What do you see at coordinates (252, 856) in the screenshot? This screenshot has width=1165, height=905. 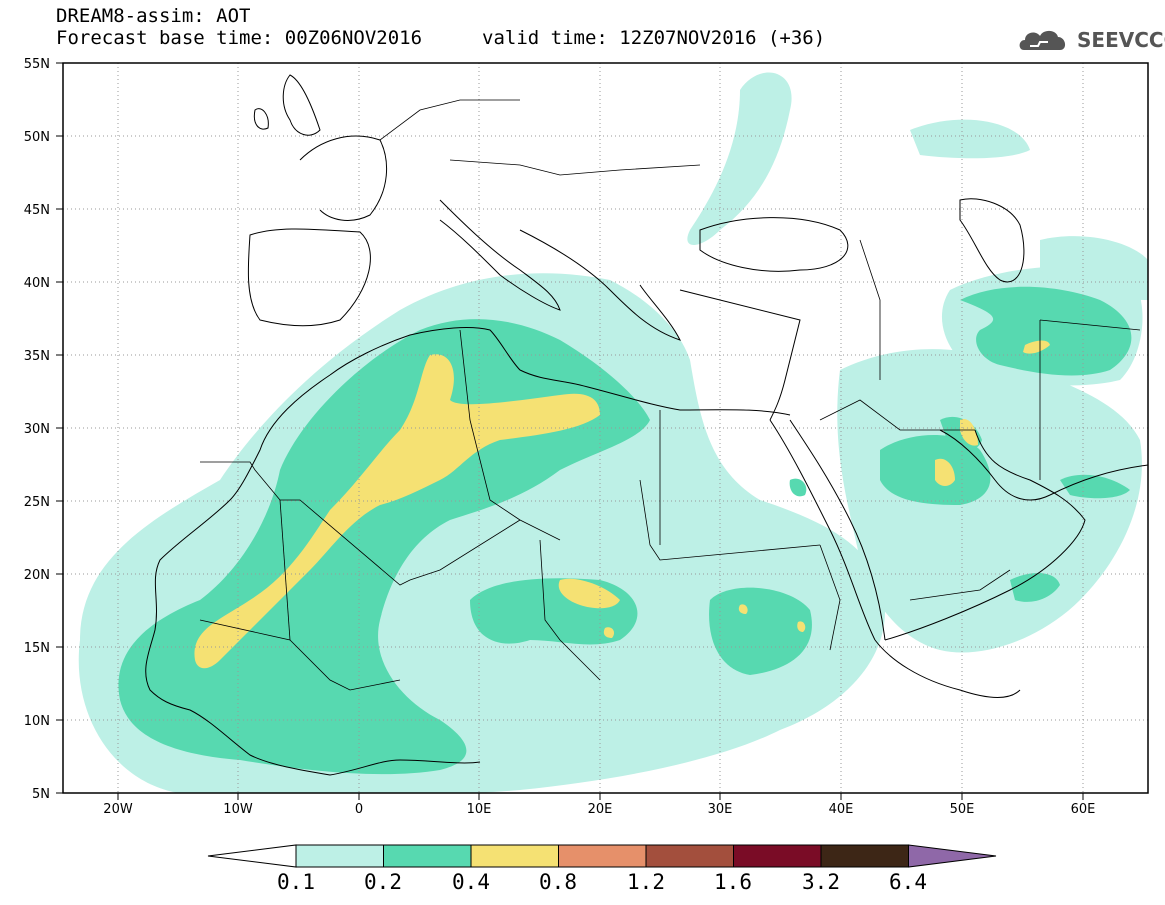 I see `colorbar-under-arrow` at bounding box center [252, 856].